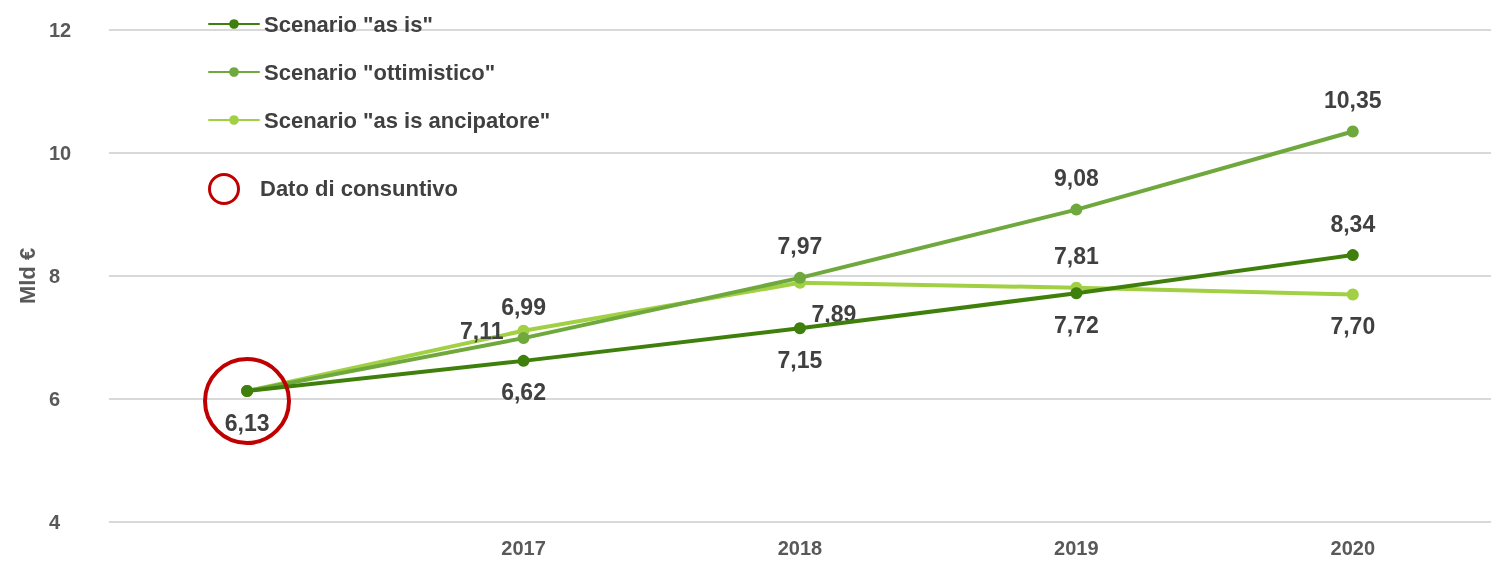 The image size is (1499, 575). Describe the element at coordinates (834, 314) in the screenshot. I see `data-label: 7,89` at that location.